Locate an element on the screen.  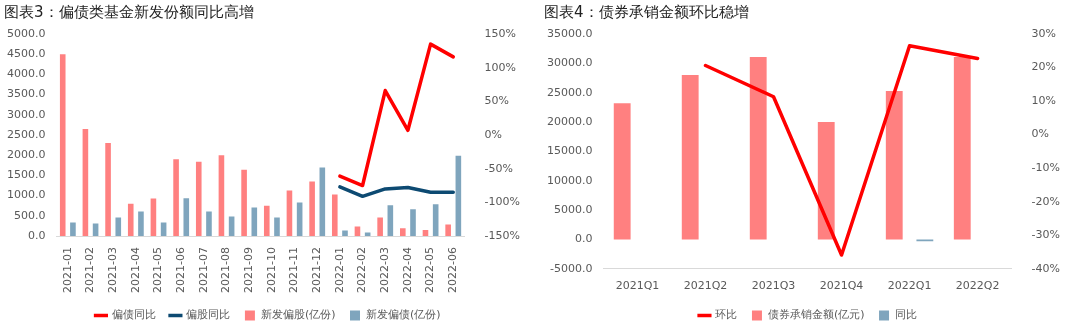
y2-tick-label: -30% is located at coordinates (1045, 235).